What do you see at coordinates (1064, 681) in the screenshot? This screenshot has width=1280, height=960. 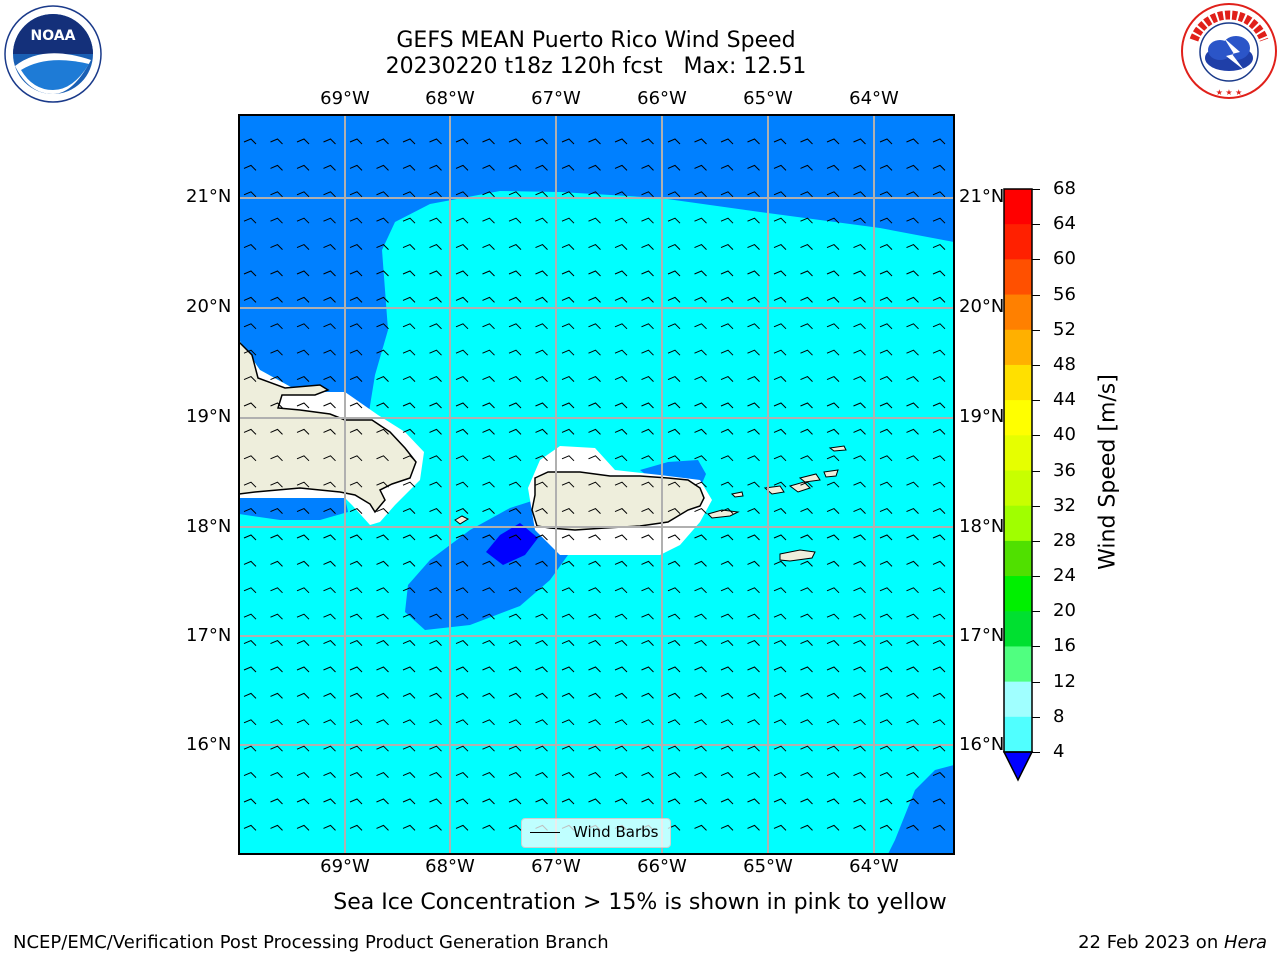 I see `colorbar-tick-label: 12` at bounding box center [1064, 681].